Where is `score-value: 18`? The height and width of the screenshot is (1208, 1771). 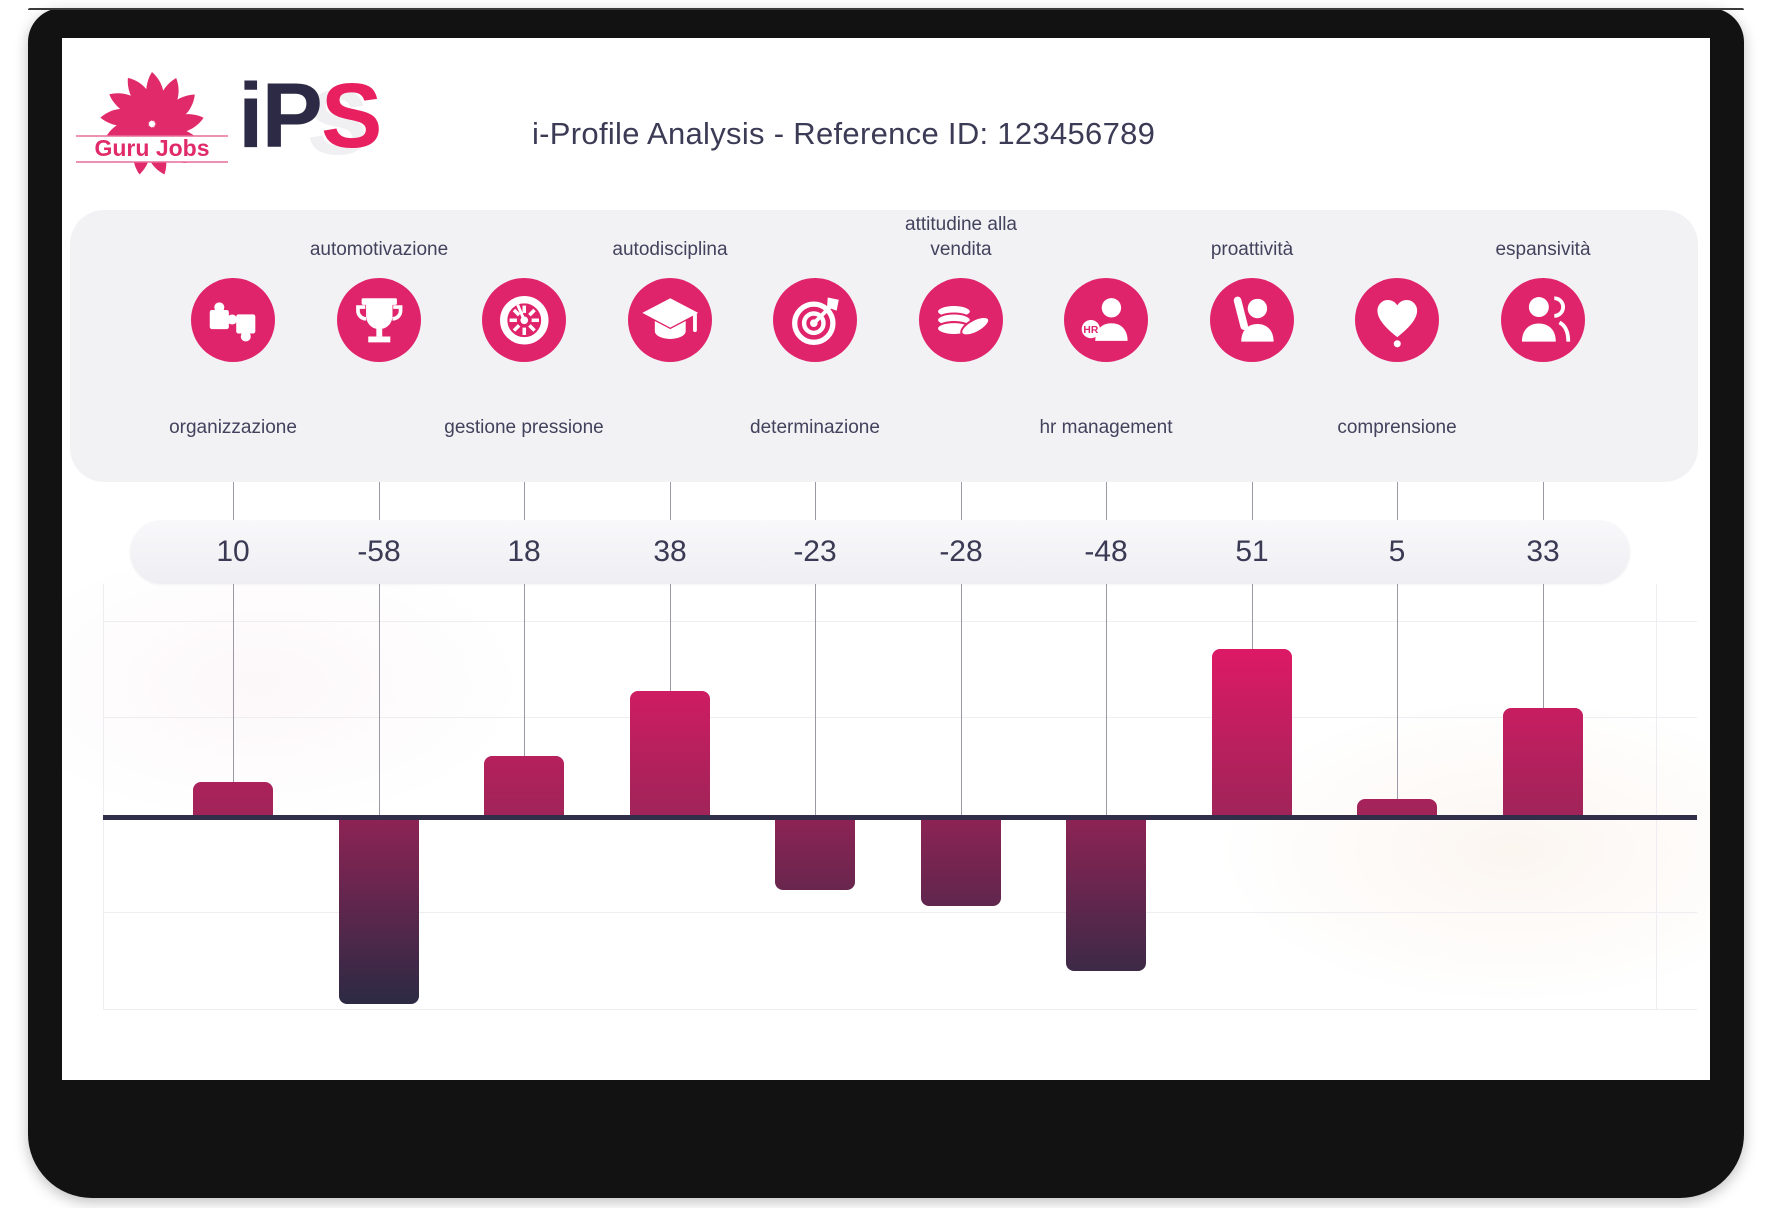
score-value: 18 is located at coordinates (524, 551).